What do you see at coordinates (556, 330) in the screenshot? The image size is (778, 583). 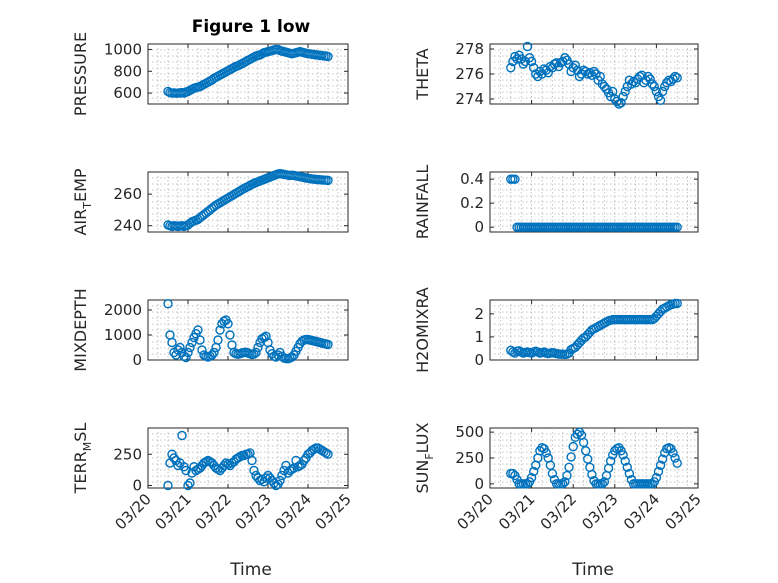 I see `h2omixra-panel: 0 1 2 H2OMIXRA` at bounding box center [556, 330].